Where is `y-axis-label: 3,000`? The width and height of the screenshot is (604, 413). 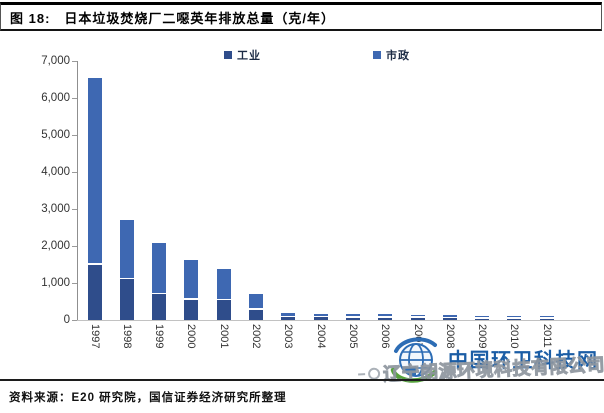 y-axis-label: 3,000 is located at coordinates (55, 208).